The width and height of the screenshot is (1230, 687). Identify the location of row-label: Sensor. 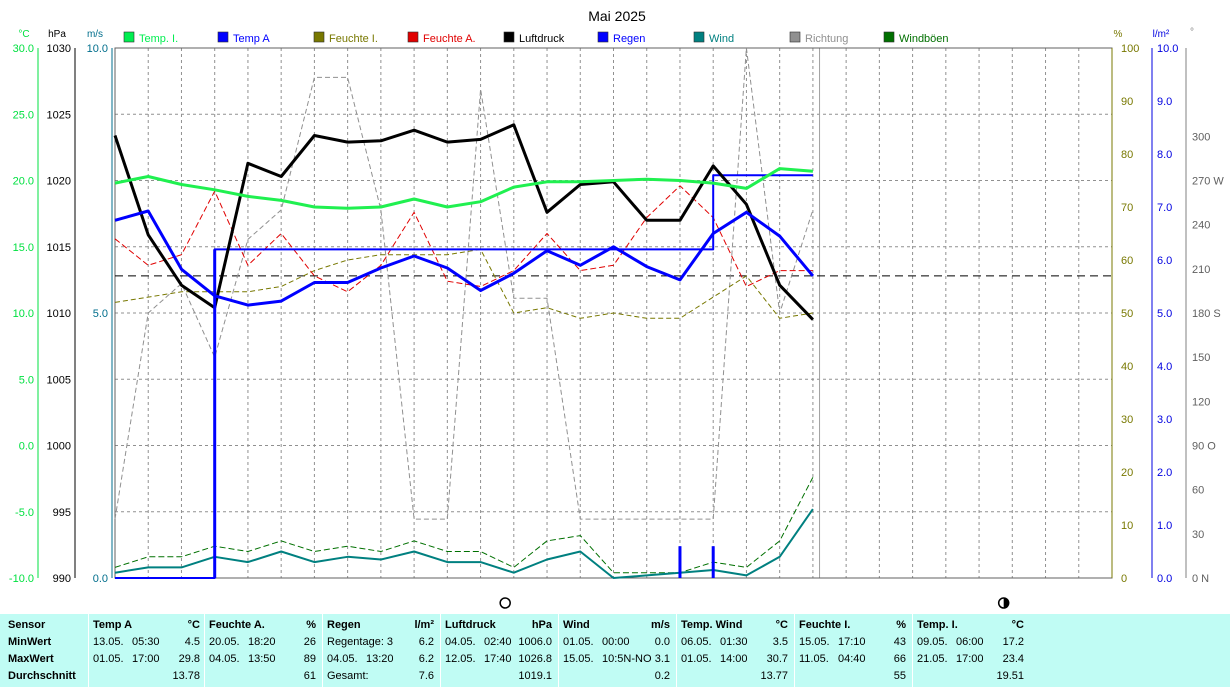
(27, 625).